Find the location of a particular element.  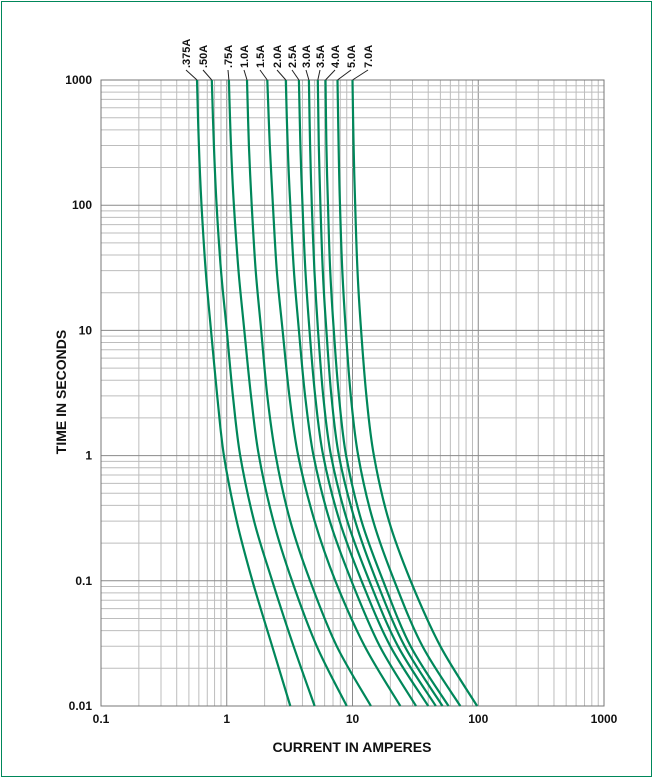

y-tick-label: 0.01 is located at coordinates (81, 706).